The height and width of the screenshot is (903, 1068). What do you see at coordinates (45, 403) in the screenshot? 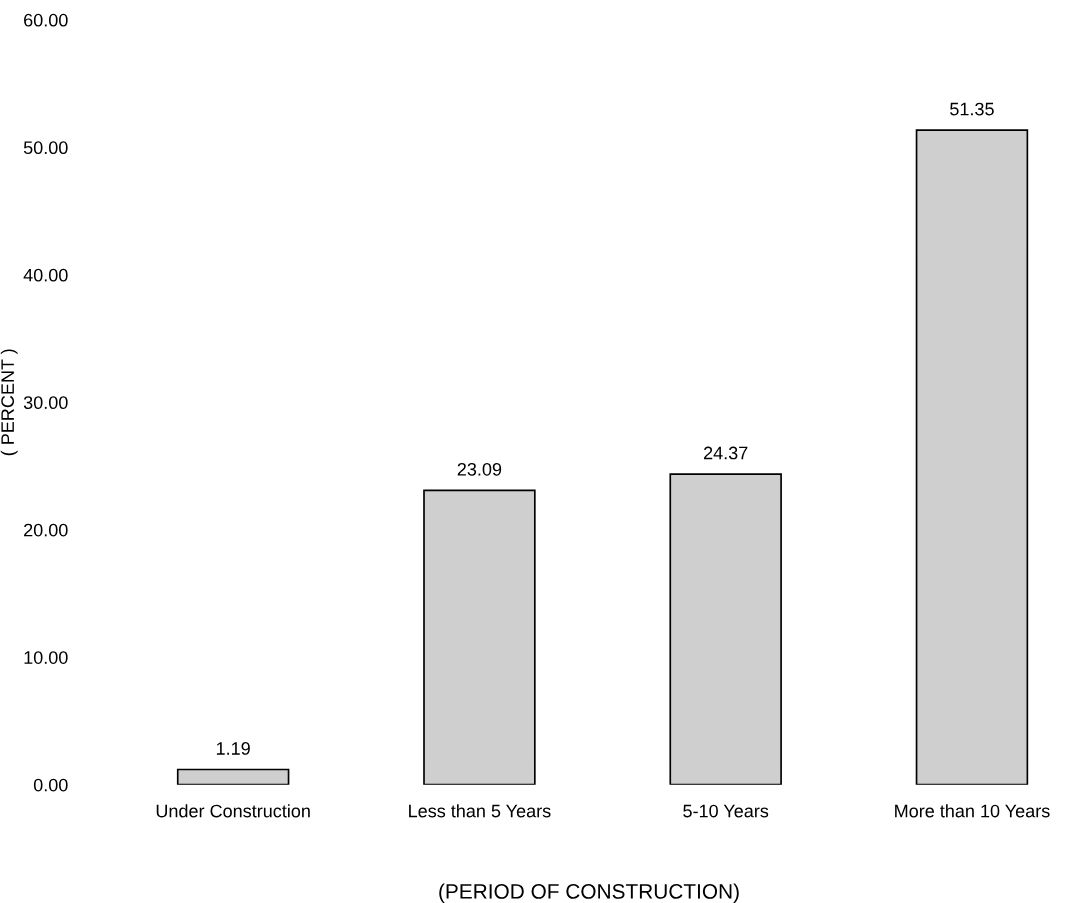
I see `y-tick-label: 30.00` at bounding box center [45, 403].